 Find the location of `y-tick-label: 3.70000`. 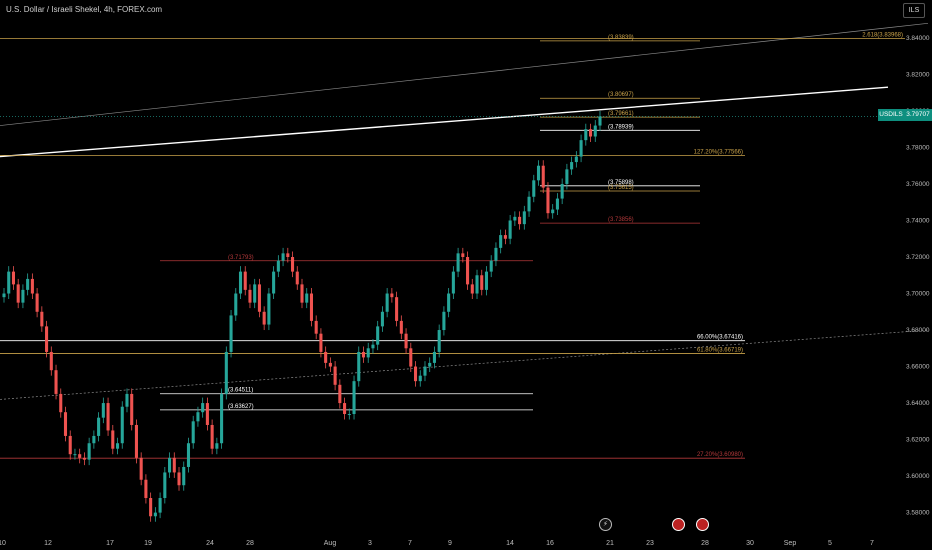

y-tick-label: 3.70000 is located at coordinates (918, 294).